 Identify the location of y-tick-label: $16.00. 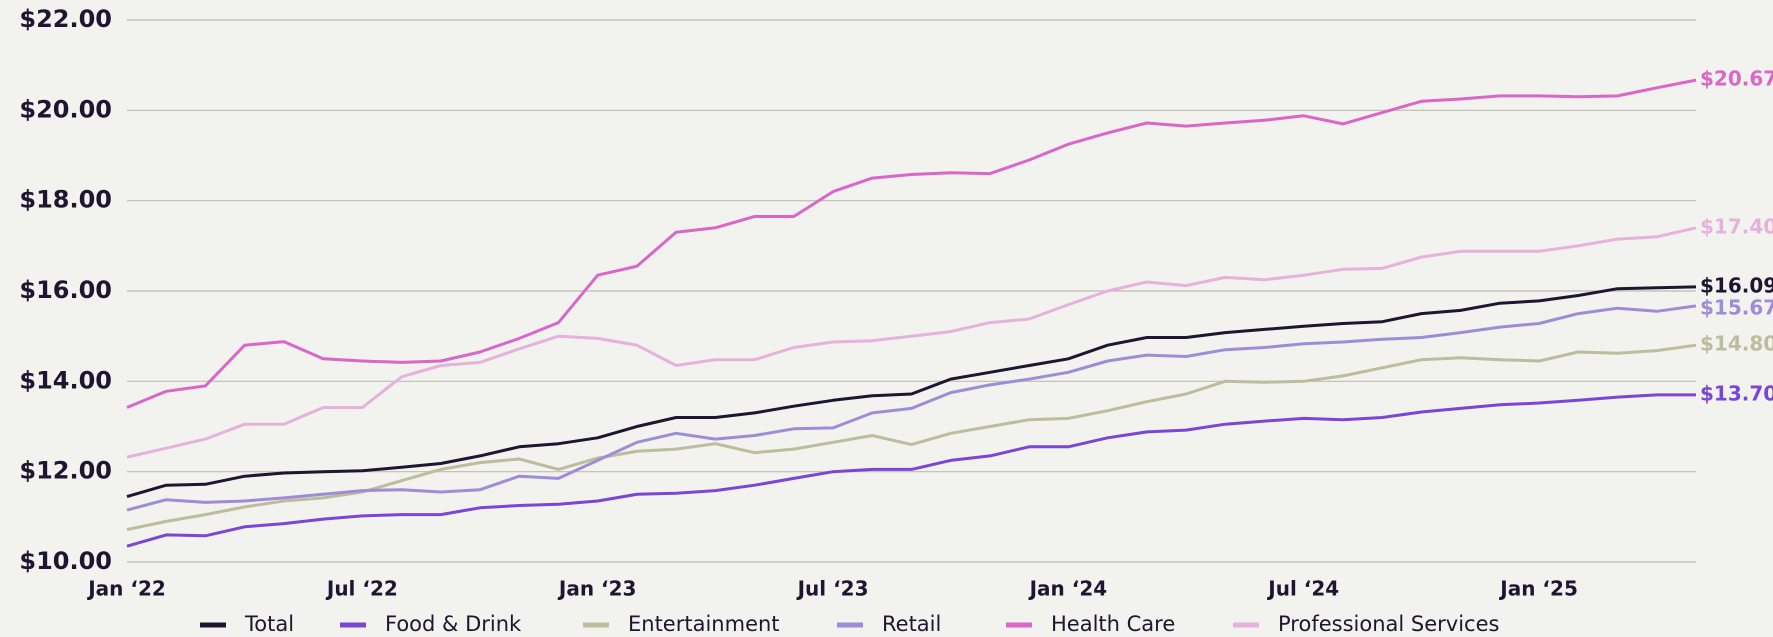
(65, 290).